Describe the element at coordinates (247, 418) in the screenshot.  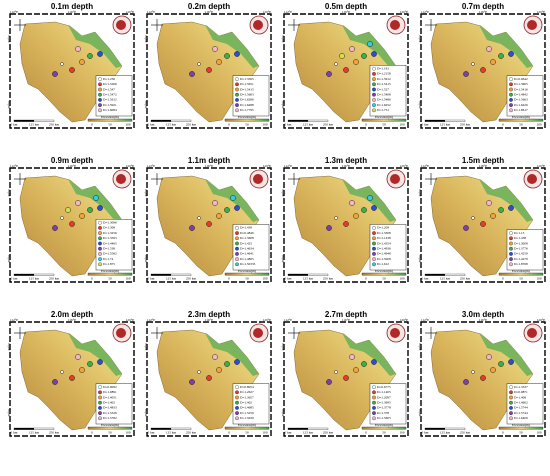
I see `legend-label: D=1.5639` at that location.